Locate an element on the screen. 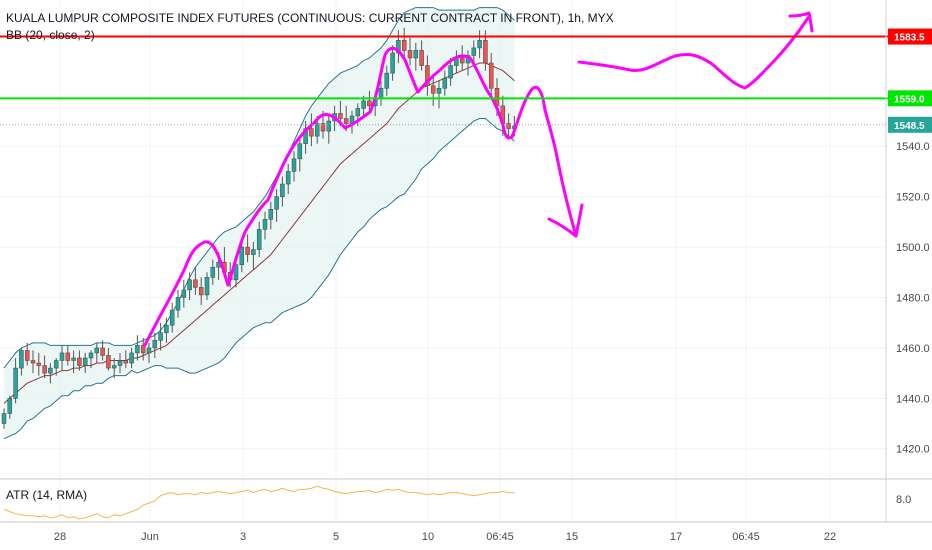 The image size is (932, 550). price-badge-label: 1559.0 is located at coordinates (909, 99).